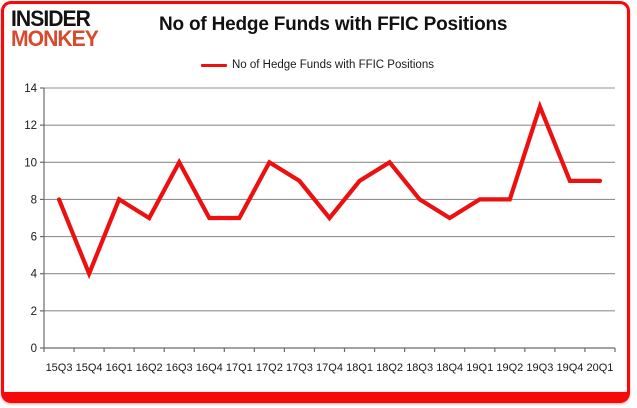 This screenshot has width=637, height=408. What do you see at coordinates (34, 275) in the screenshot?
I see `y-axis-label: 4` at bounding box center [34, 275].